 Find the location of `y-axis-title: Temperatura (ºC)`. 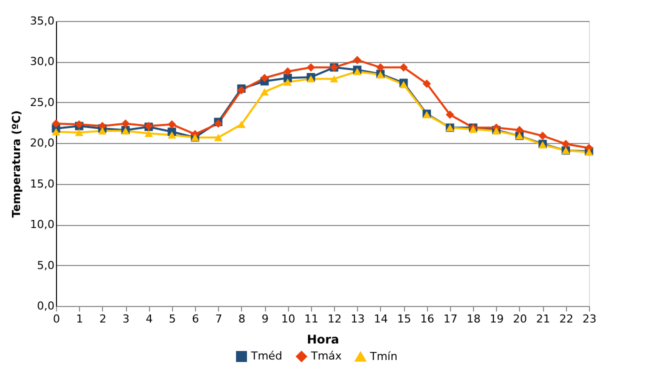

y-axis-title: Temperatura (ºC) is located at coordinates (17, 164).